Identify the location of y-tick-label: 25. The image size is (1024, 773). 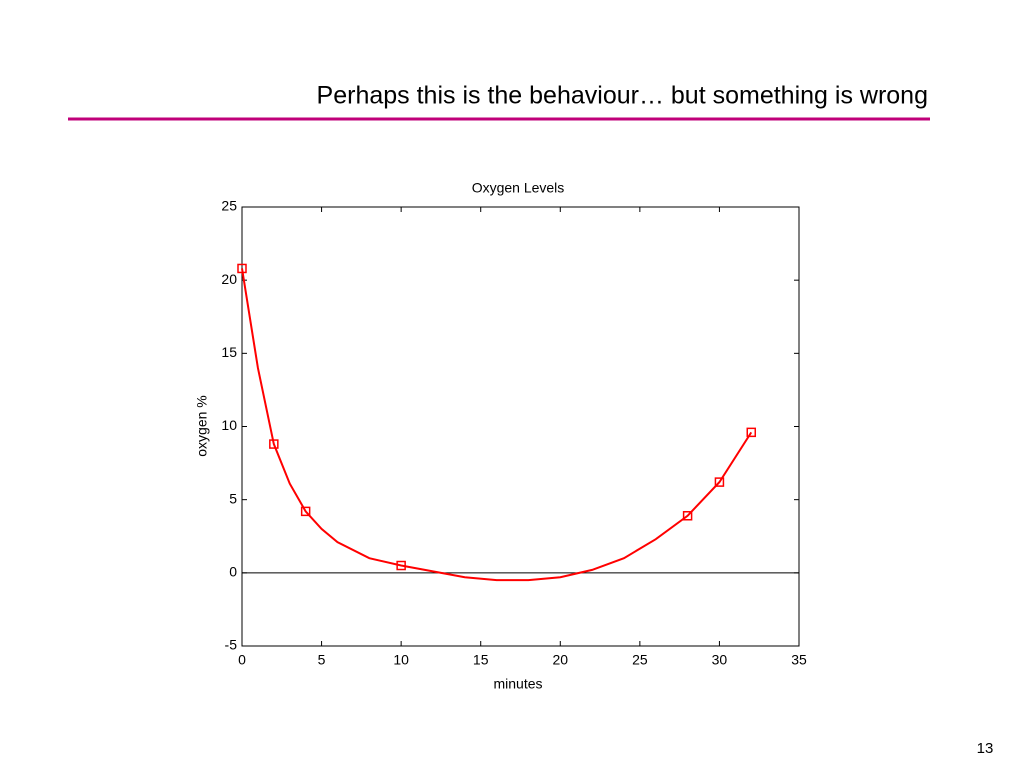
(229, 206).